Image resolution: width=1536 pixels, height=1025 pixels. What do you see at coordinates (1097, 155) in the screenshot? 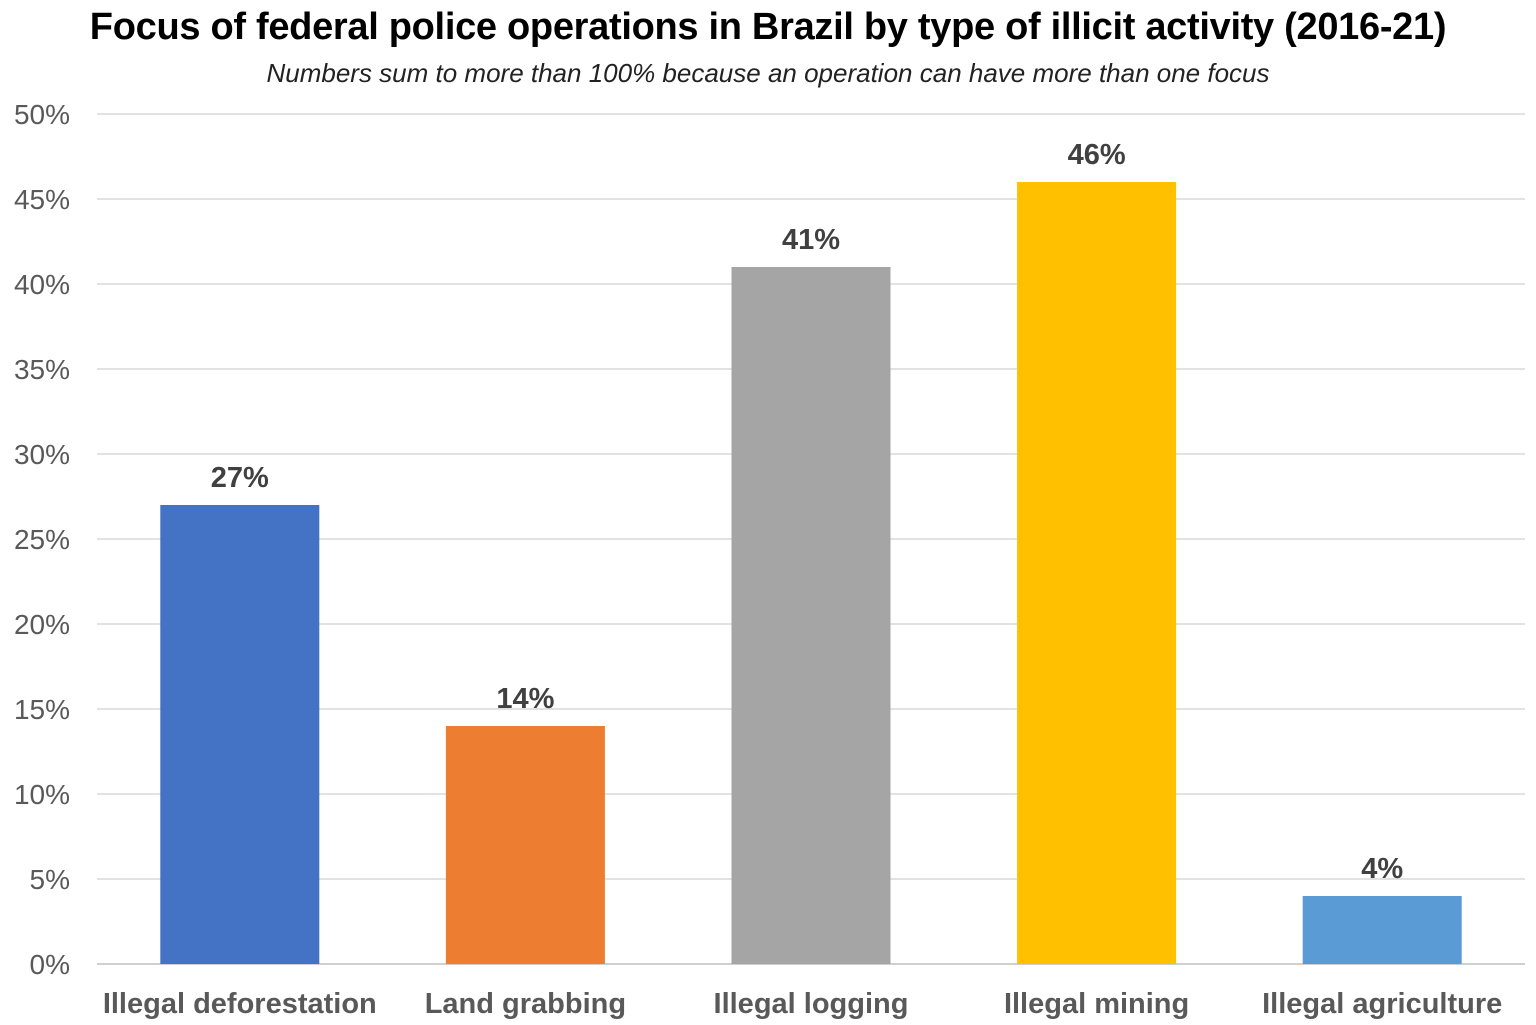
I see `data-label: 46%` at bounding box center [1097, 155].